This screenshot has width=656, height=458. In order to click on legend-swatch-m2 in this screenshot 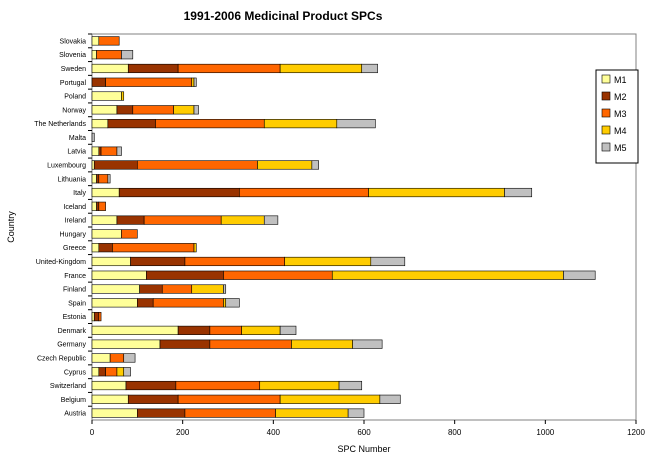, I will do `click(606, 96)`.